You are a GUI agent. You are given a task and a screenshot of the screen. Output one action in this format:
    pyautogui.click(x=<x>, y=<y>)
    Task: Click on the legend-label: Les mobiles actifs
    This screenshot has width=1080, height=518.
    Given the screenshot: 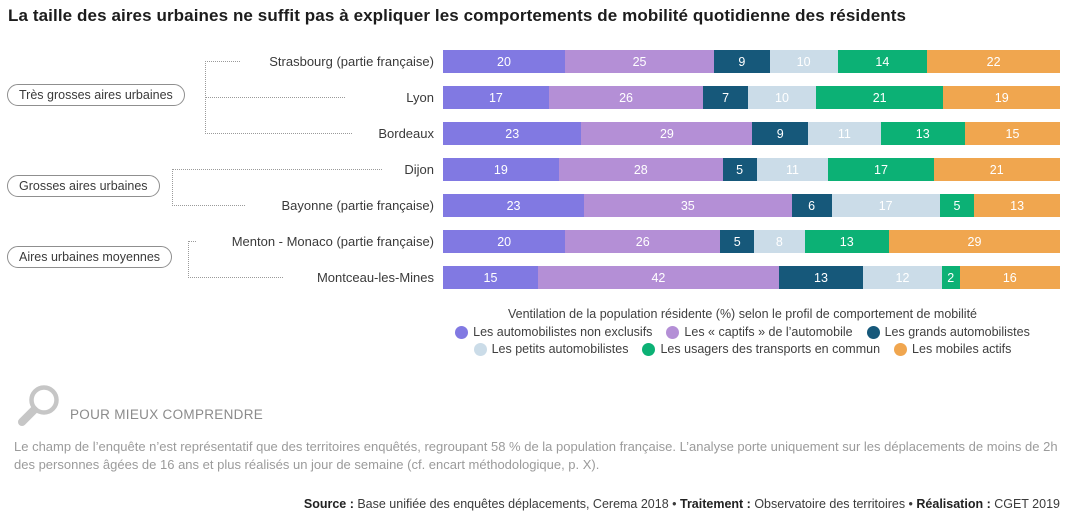 What is the action you would take?
    pyautogui.click(x=962, y=349)
    